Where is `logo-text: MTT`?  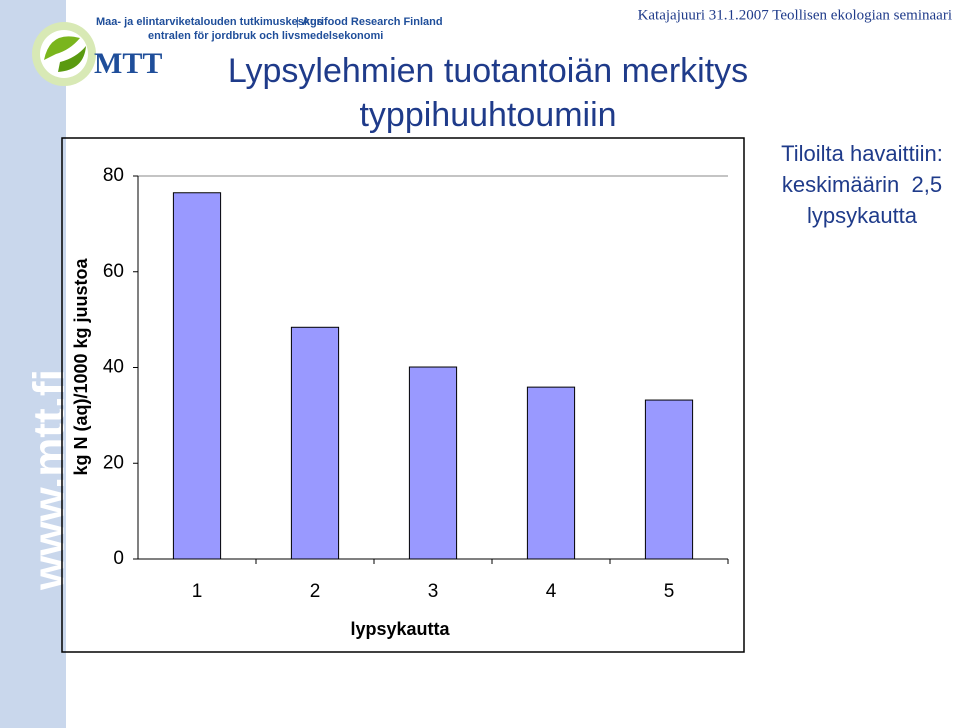 logo-text: MTT is located at coordinates (128, 63).